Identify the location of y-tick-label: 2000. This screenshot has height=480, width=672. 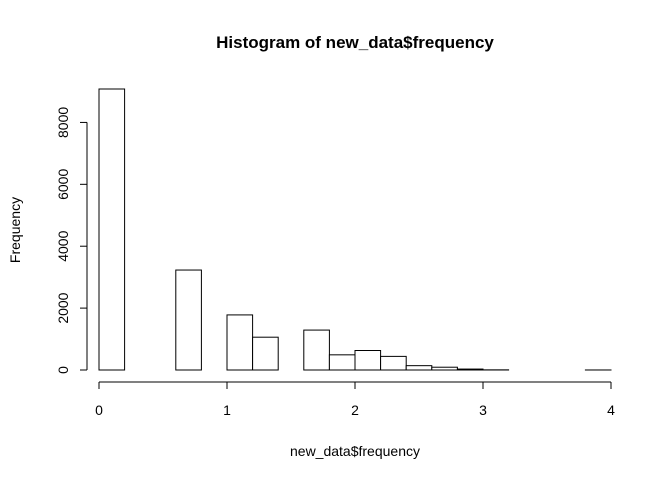
(63, 307).